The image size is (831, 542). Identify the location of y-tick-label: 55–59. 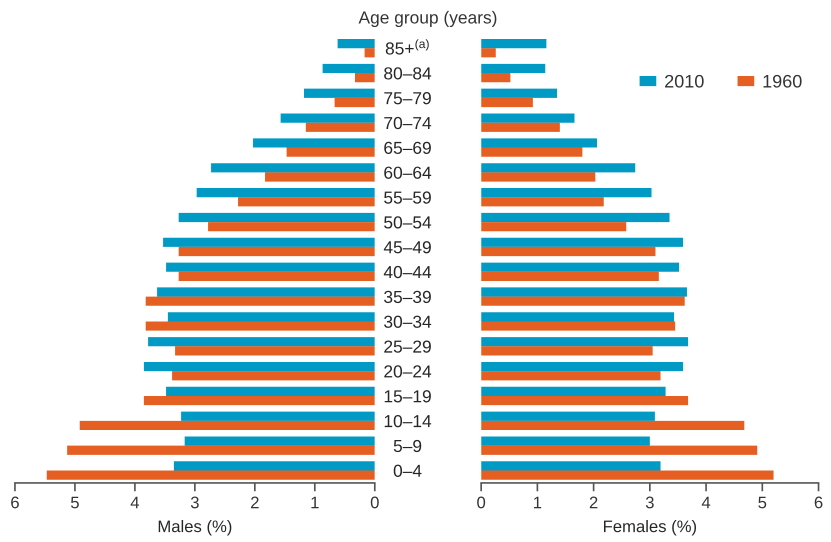
(407, 197).